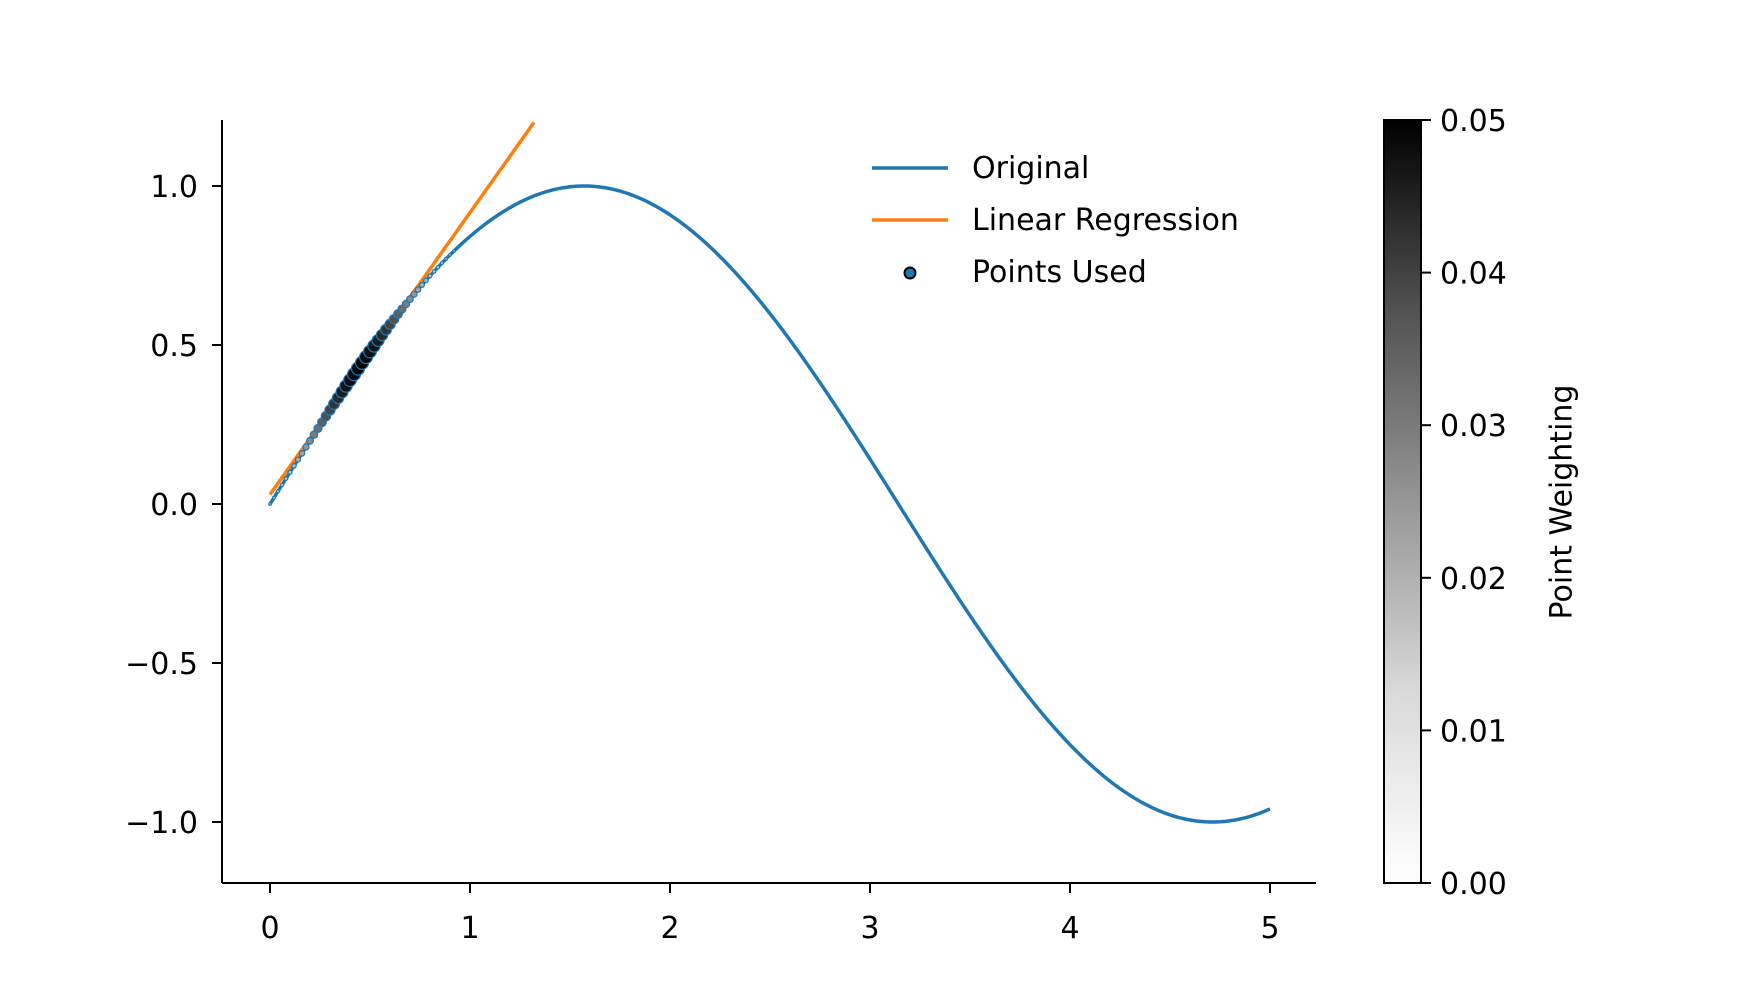 This screenshot has height=1000, width=1750. I want to click on y-ticks: −1.0 −0.5 0.0 0.5 1.0, so click(173, 505).